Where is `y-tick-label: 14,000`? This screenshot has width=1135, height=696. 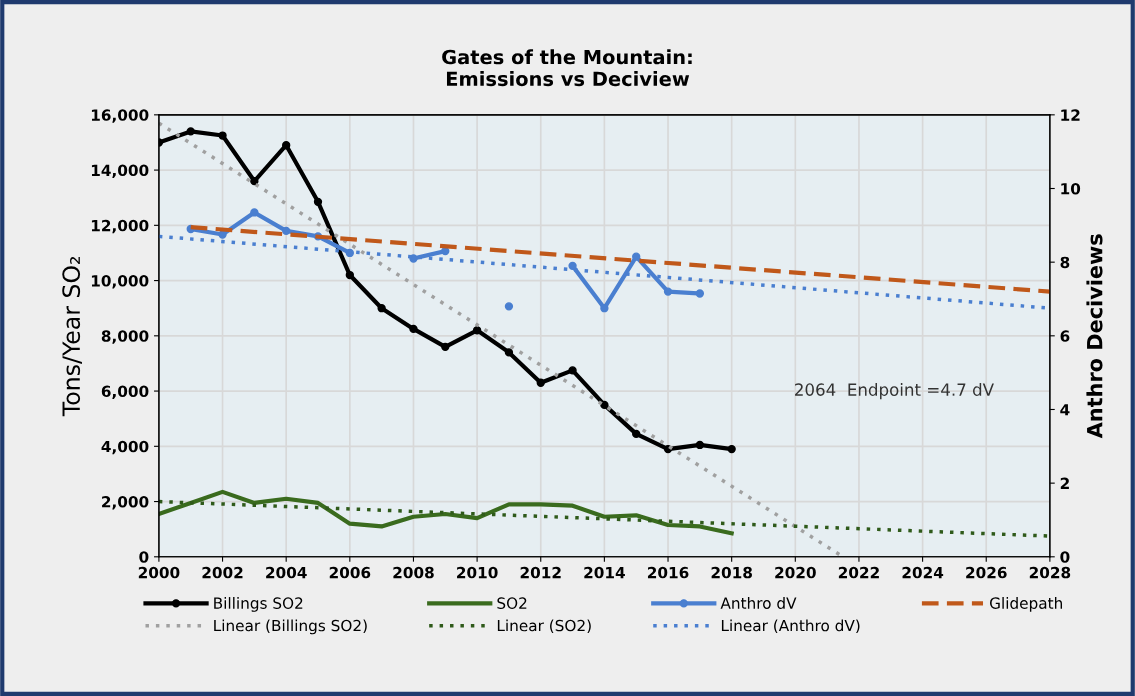
y-tick-label: 14,000 is located at coordinates (120, 171).